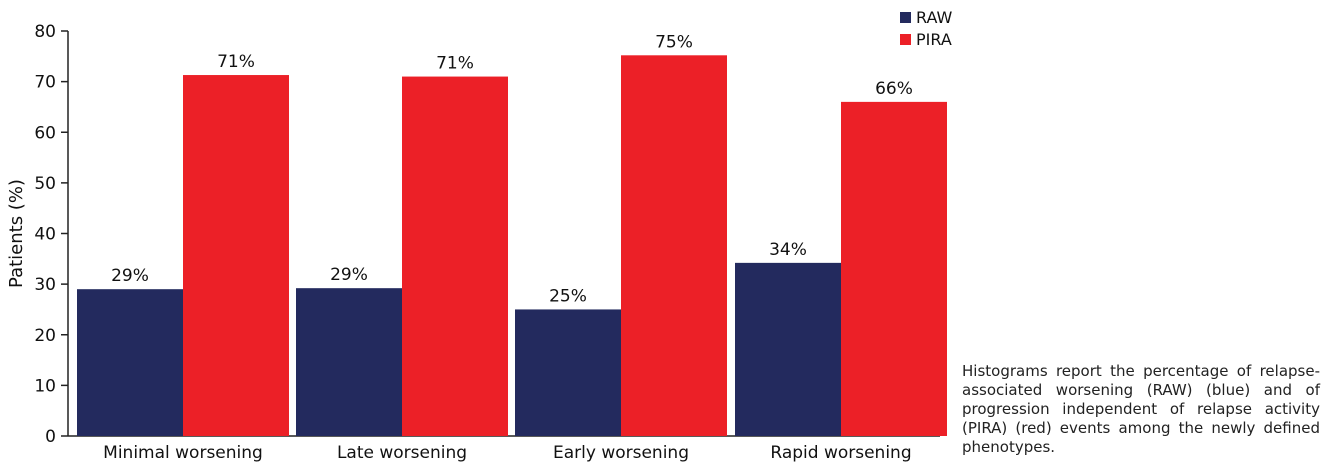 The image size is (1336, 470). What do you see at coordinates (45, 285) in the screenshot?
I see `y-tick-label: 30` at bounding box center [45, 285].